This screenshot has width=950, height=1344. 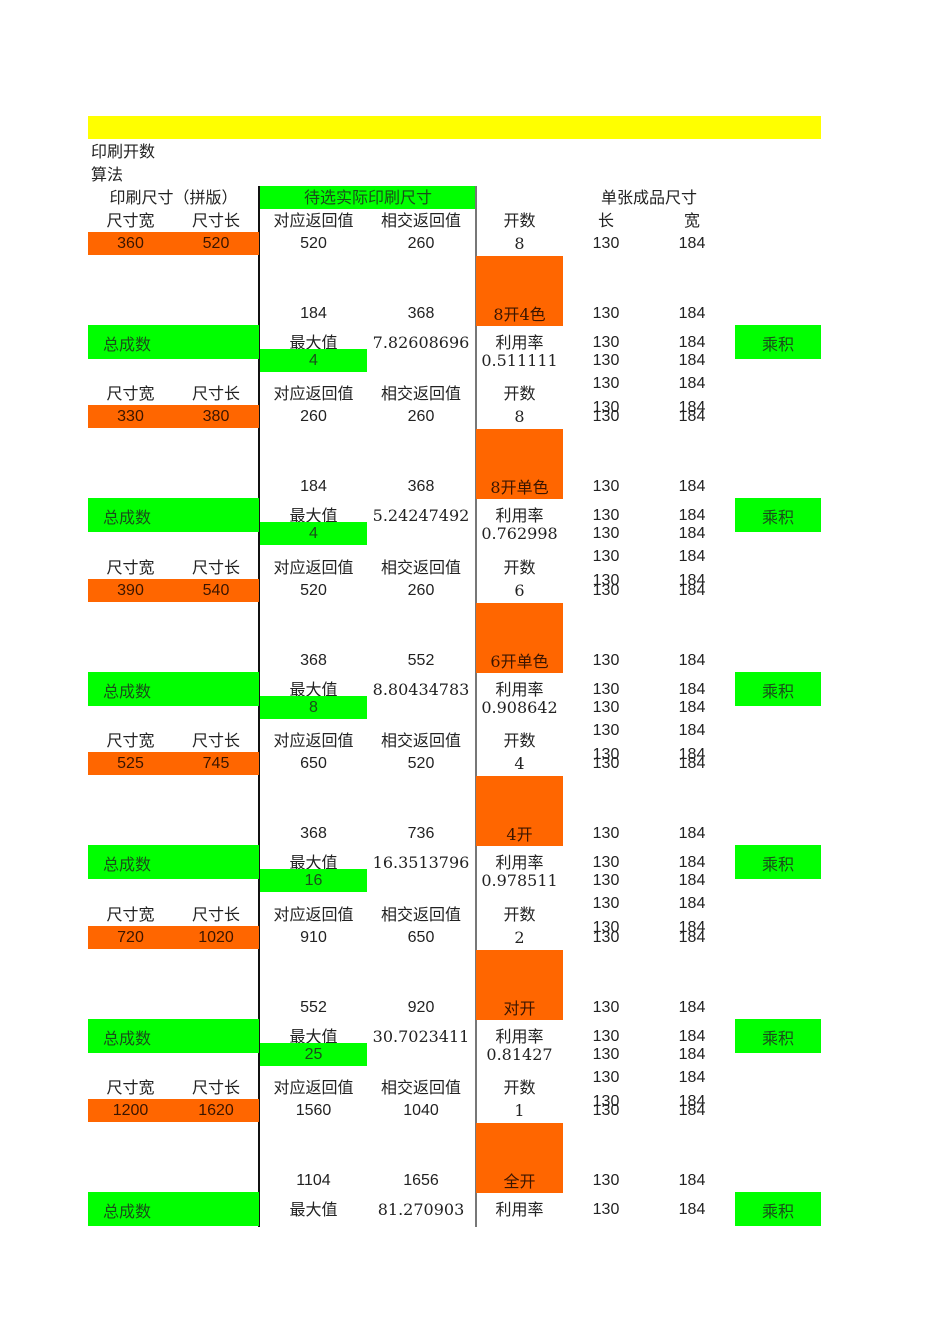 I want to click on divider-right, so click(x=476, y=706).